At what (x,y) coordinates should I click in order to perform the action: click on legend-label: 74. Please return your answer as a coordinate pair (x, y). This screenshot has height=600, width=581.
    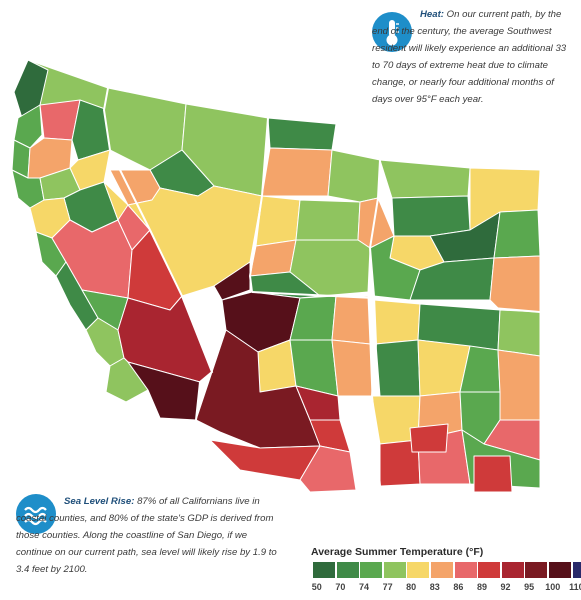
    Looking at the image, I should click on (363, 587).